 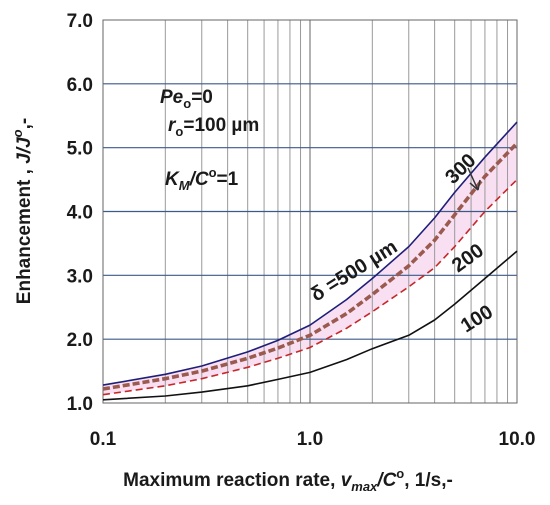 I want to click on annotation-km-sub: M, so click(x=185, y=185).